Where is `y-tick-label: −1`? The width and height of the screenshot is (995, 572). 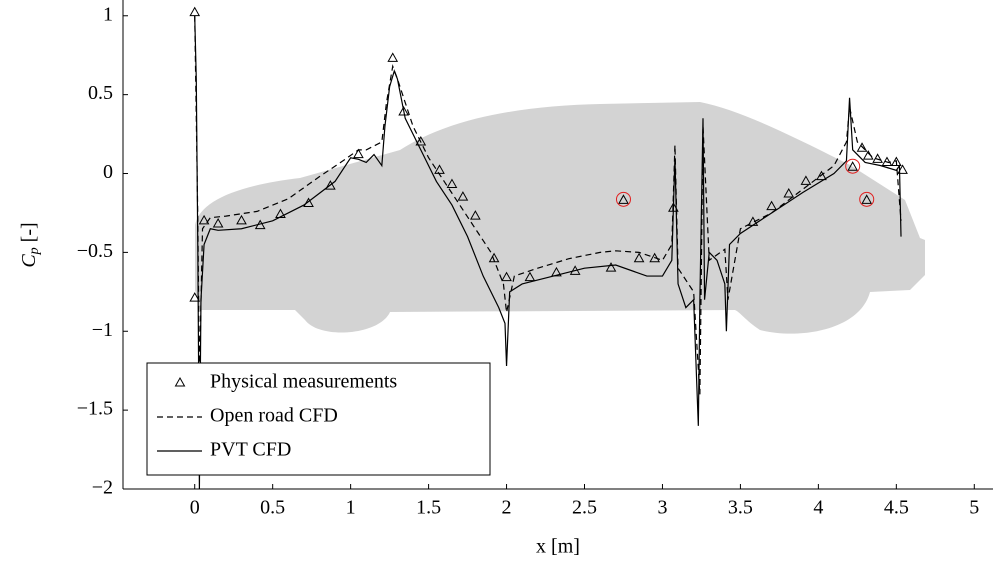
y-tick-label: −1 is located at coordinates (102, 330).